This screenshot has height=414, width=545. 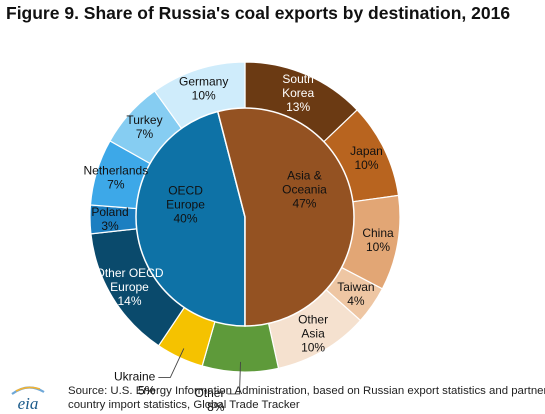 I want to click on slice-germany-label: Germany 10%, so click(x=203, y=88).